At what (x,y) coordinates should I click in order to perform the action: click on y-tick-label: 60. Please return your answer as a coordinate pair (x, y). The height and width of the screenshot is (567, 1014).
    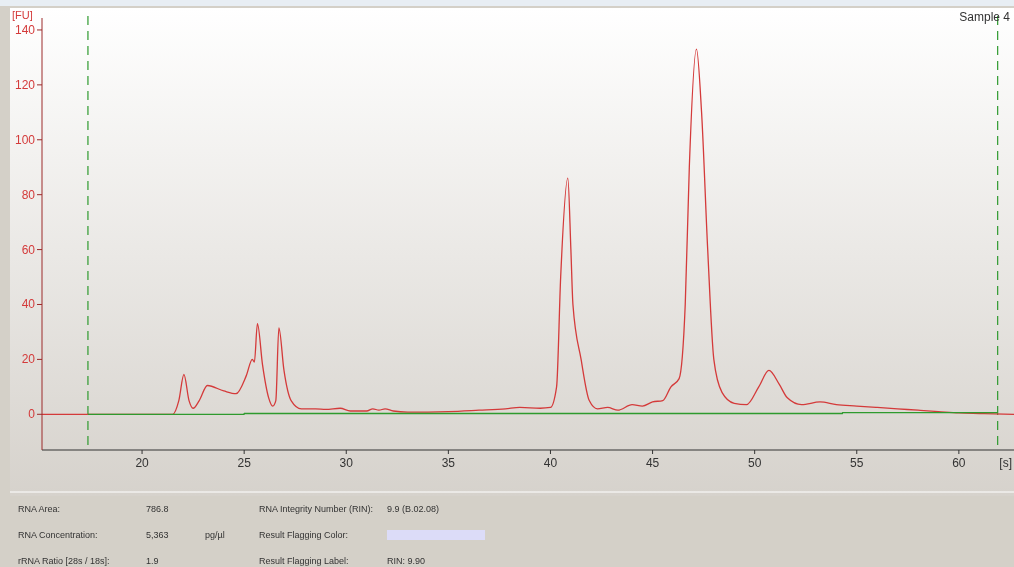
    Looking at the image, I should click on (28, 249).